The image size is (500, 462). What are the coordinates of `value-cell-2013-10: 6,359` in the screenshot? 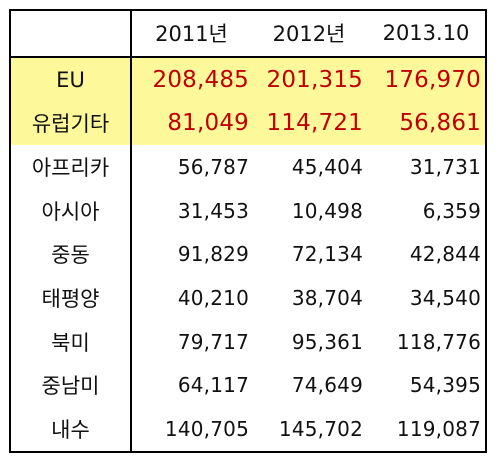 It's located at (451, 210).